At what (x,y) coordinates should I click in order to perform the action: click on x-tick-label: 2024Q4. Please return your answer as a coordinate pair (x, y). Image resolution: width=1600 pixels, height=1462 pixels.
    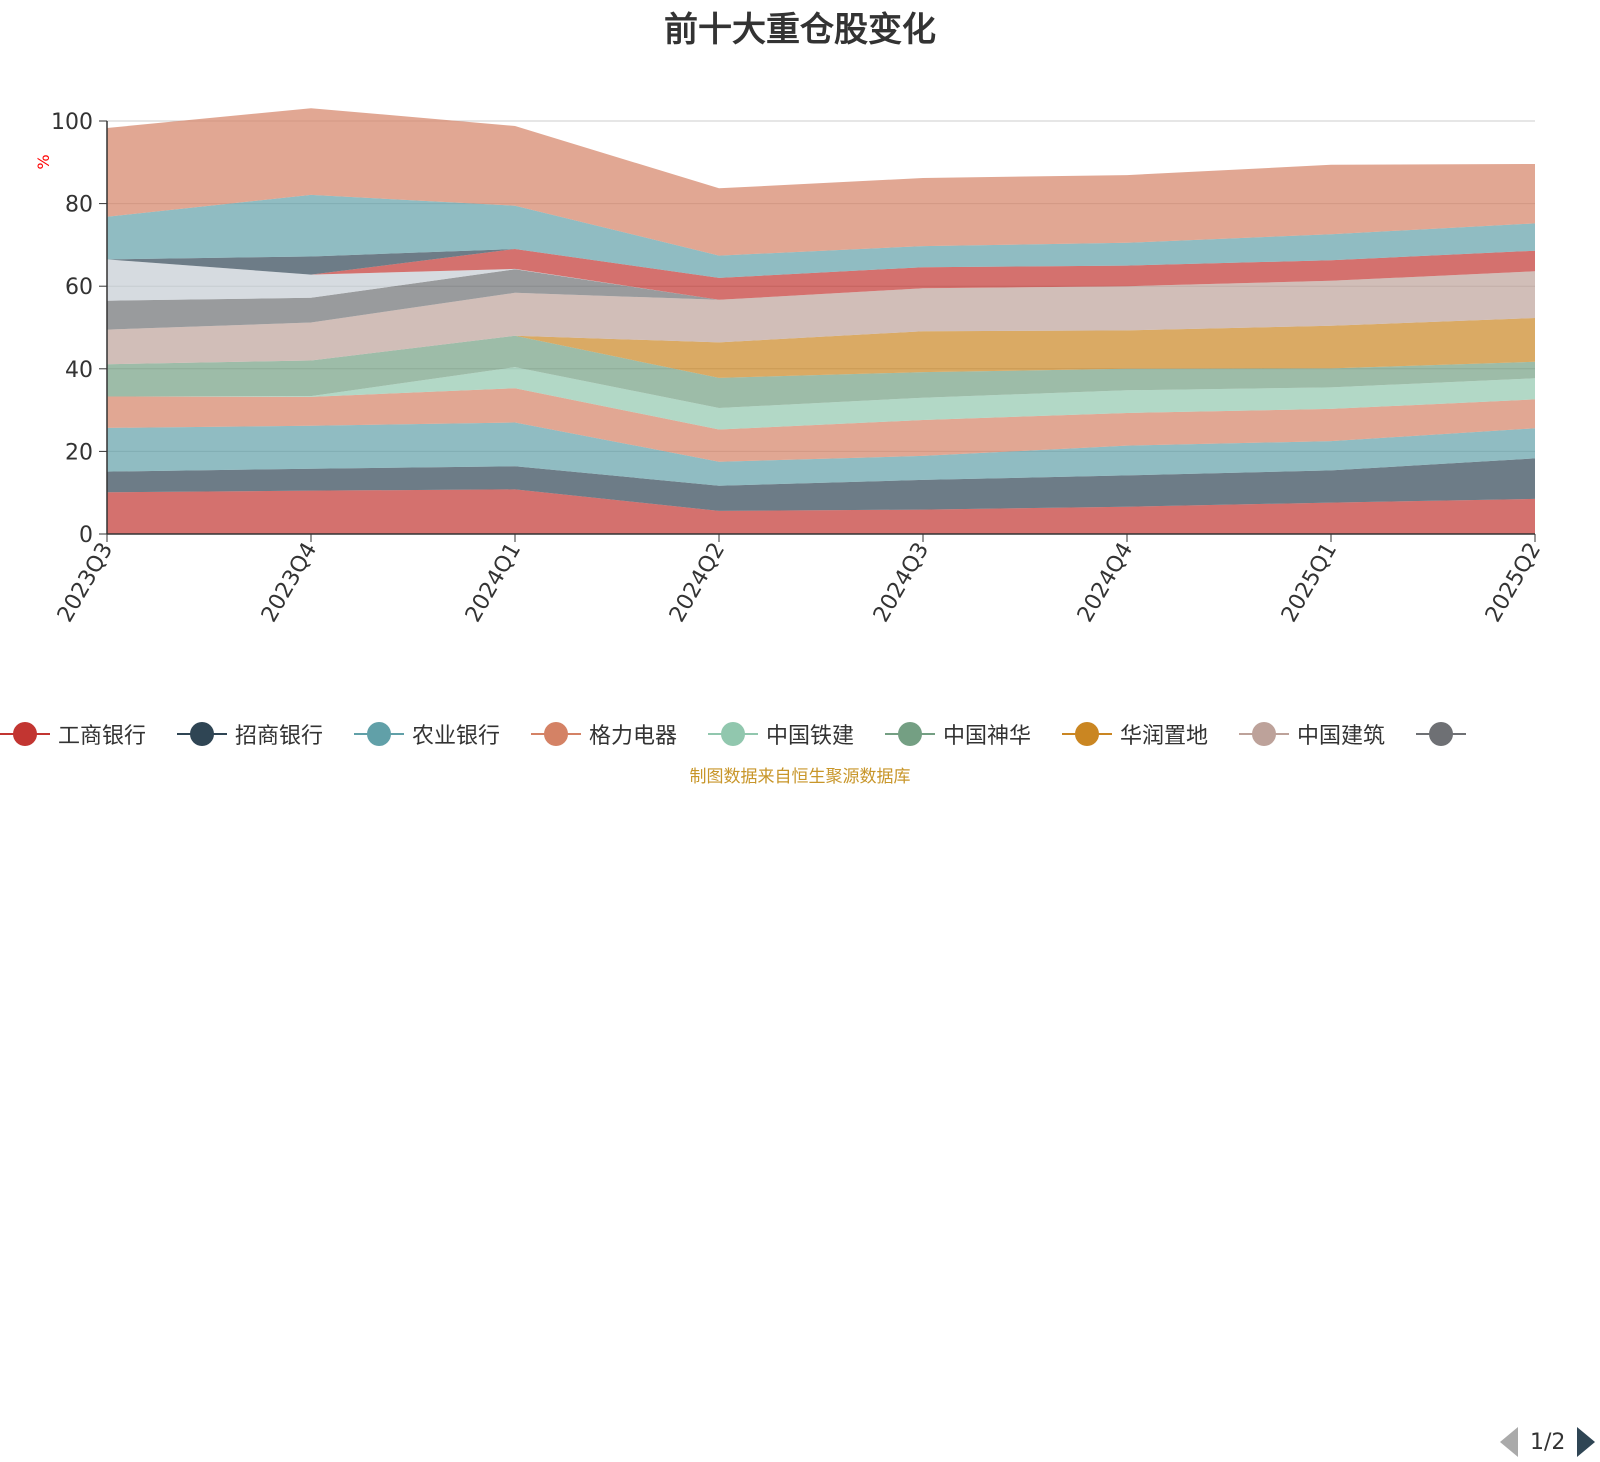
    Looking at the image, I should click on (1105, 583).